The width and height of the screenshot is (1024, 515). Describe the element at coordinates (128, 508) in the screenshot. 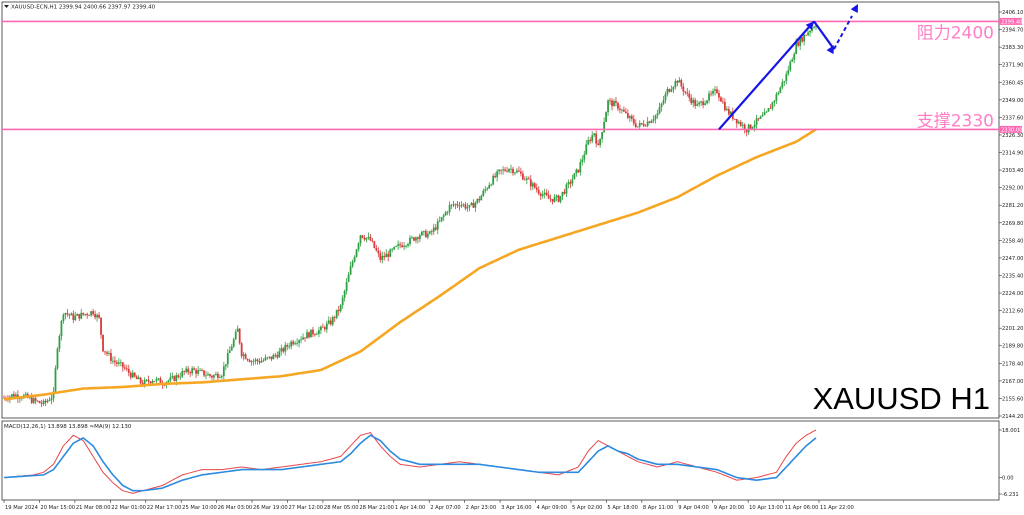

I see `time-tick-label: 22 Mar 01:00` at that location.